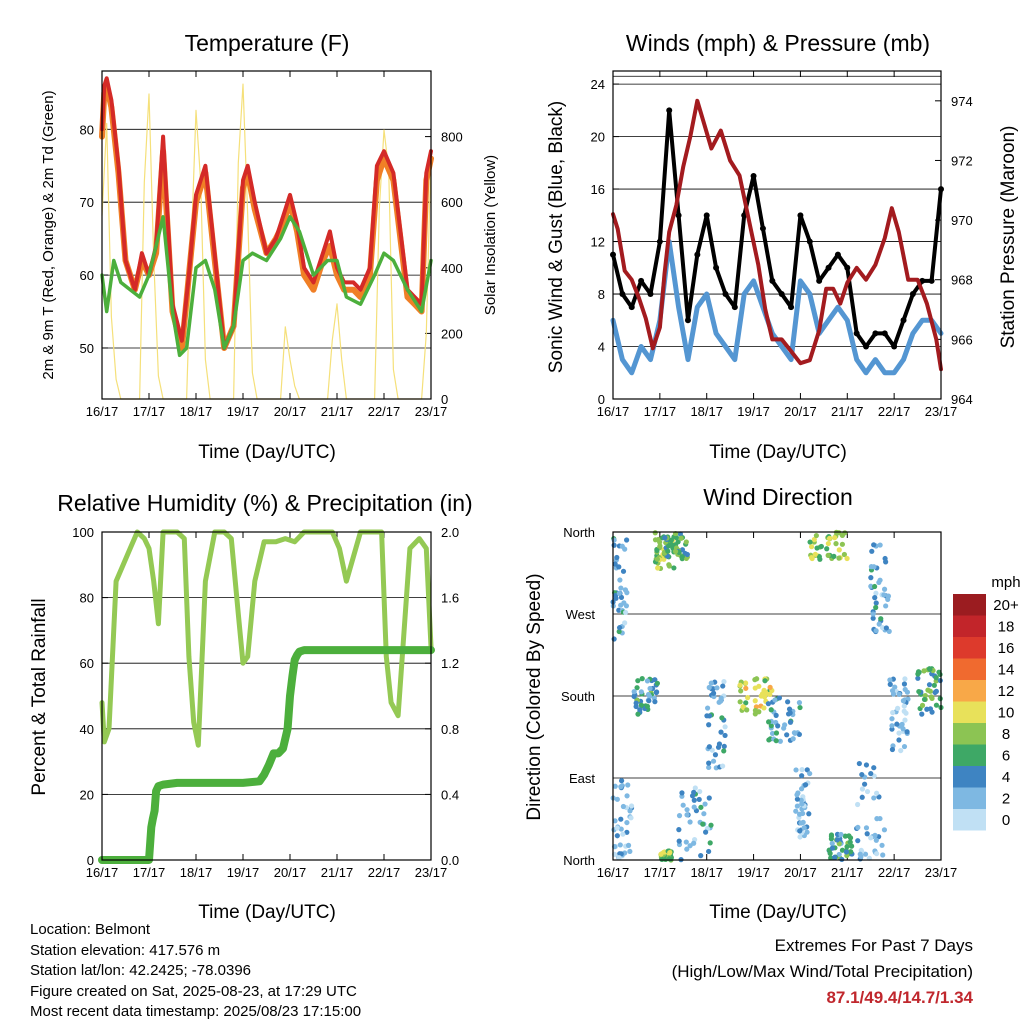  I want to click on x-tick-label: 22/17, so click(384, 872).